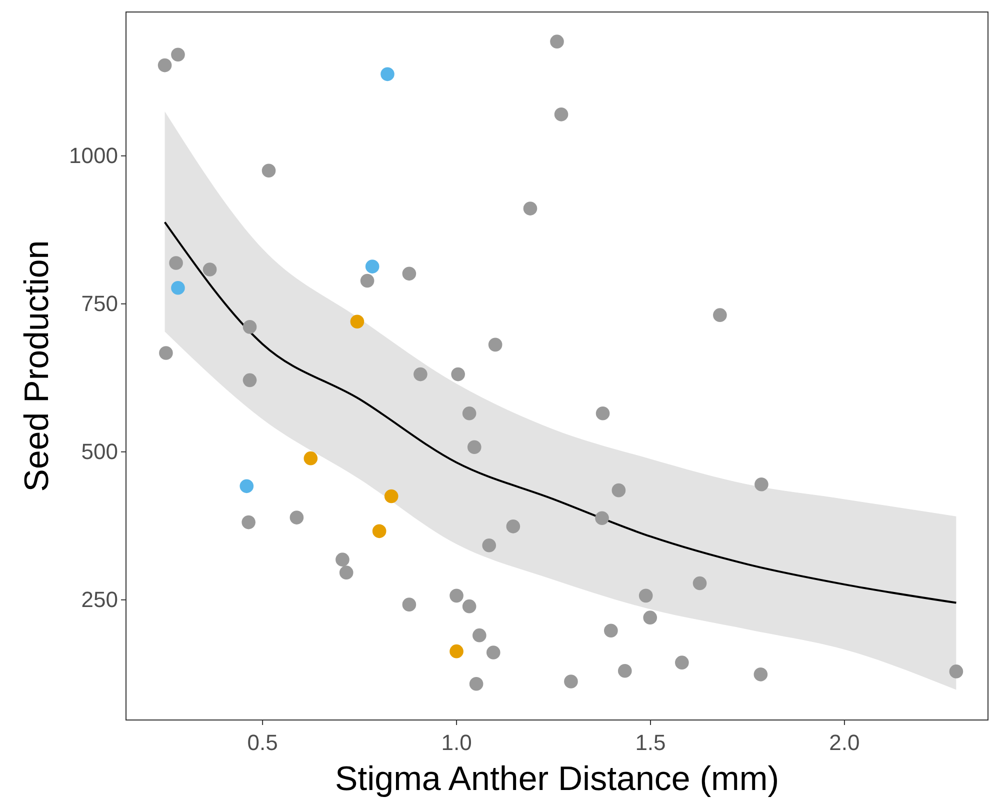  What do you see at coordinates (99, 599) in the screenshot?
I see `y-tick-label: 250` at bounding box center [99, 599].